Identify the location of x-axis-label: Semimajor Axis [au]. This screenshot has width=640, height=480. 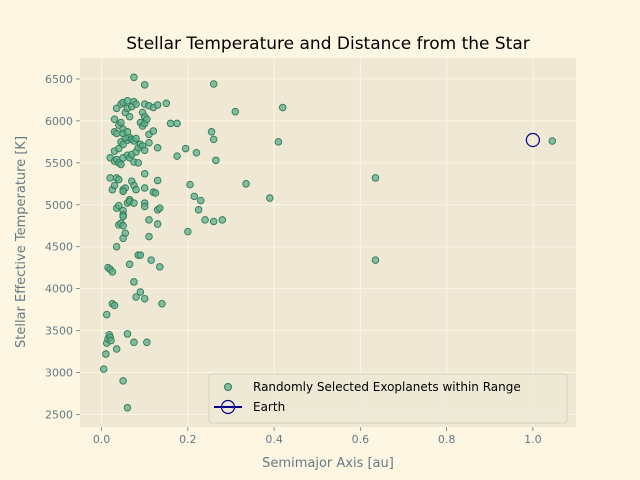
(328, 463).